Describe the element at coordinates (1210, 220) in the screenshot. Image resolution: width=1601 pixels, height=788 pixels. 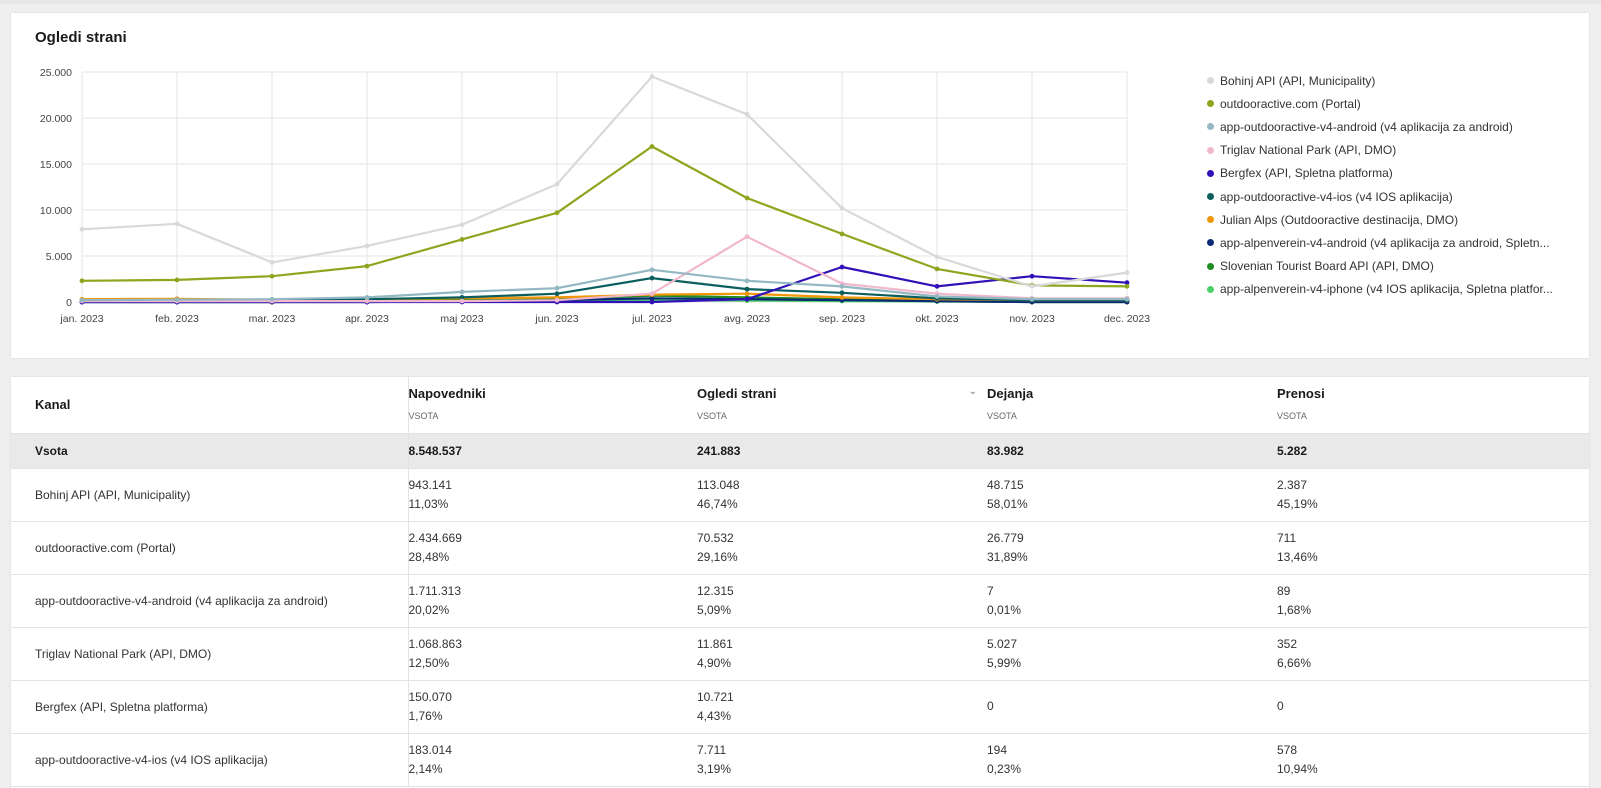
I see `legend-dot-icon` at that location.